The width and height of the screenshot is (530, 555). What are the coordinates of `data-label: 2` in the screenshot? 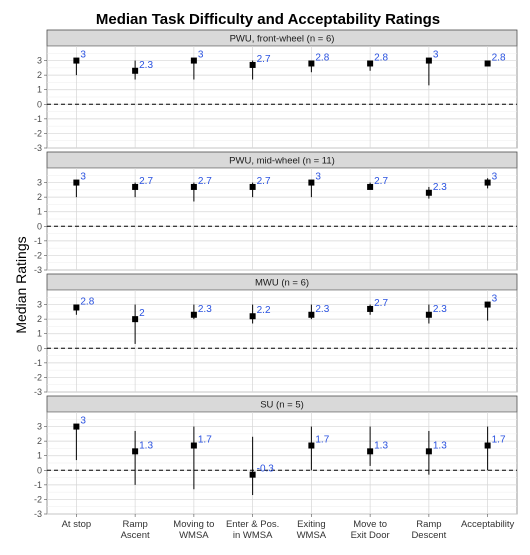 It's located at (142, 313).